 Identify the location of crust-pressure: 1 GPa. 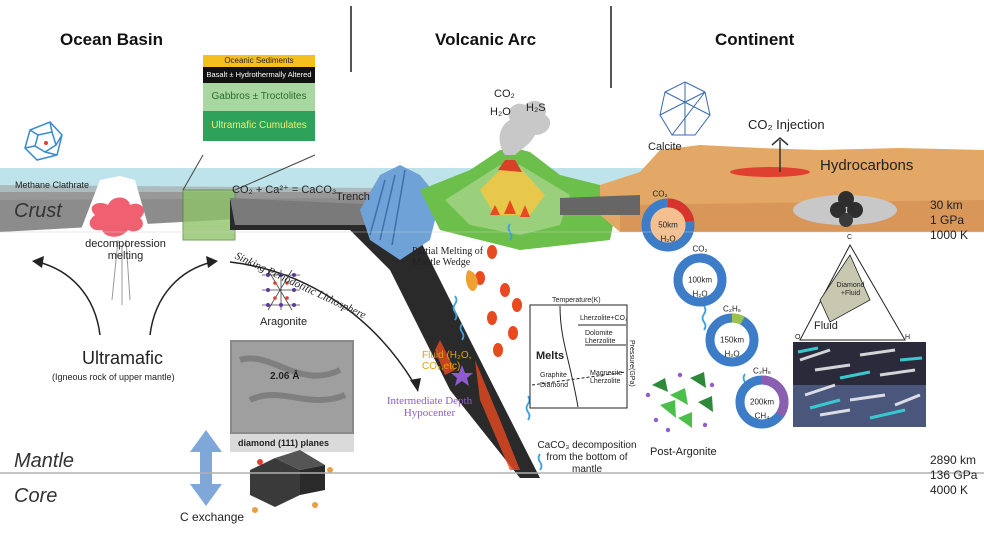
(947, 220).